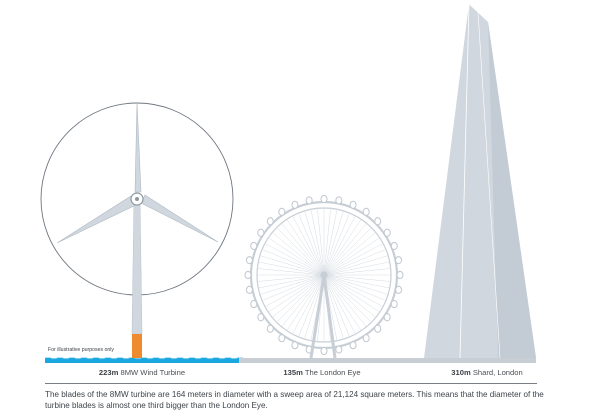 This screenshot has height=417, width=600. Describe the element at coordinates (108, 372) in the screenshot. I see `turbine-height-label: 223m` at that location.